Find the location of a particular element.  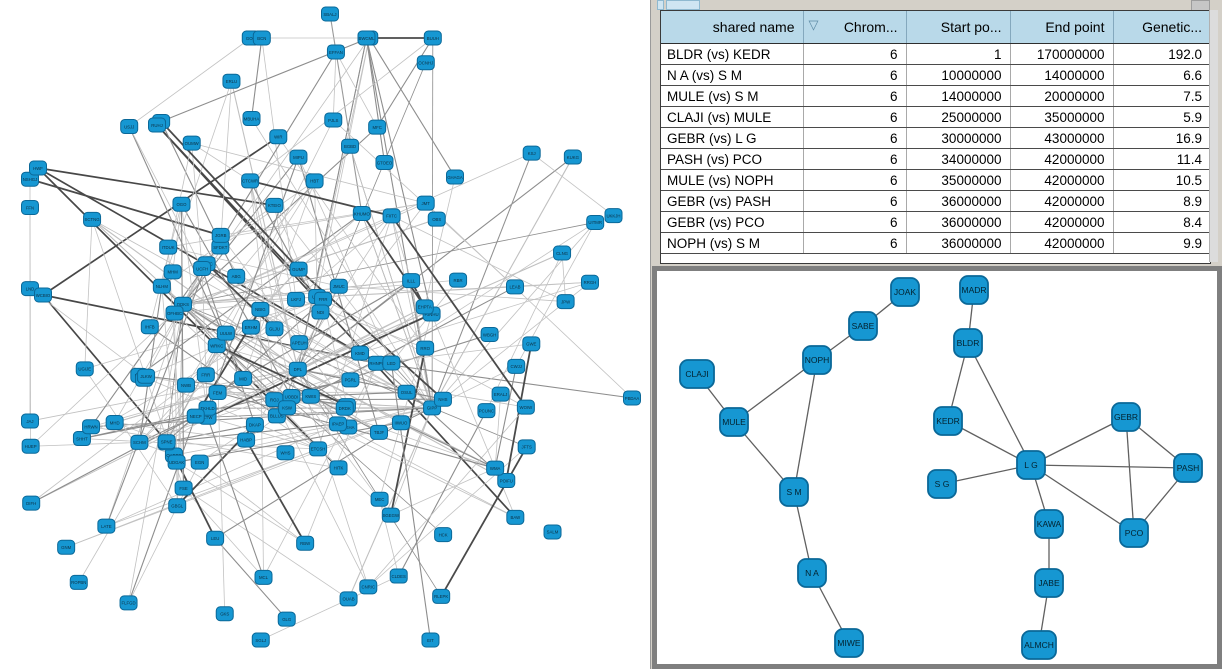

network-node: HBT is located at coordinates (314, 181).